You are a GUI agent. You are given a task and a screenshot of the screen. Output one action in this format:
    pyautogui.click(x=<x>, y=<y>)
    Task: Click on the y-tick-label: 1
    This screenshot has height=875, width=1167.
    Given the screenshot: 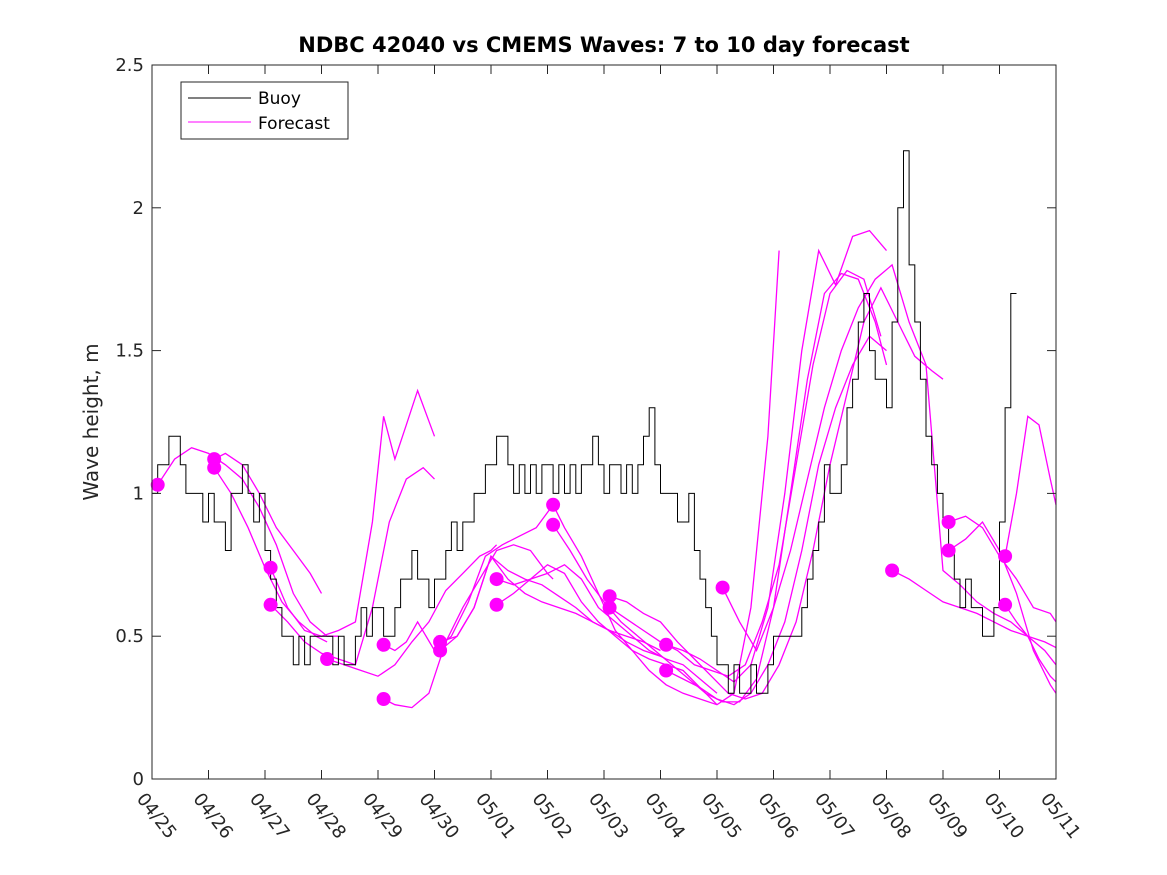 What is the action you would take?
    pyautogui.click(x=138, y=493)
    